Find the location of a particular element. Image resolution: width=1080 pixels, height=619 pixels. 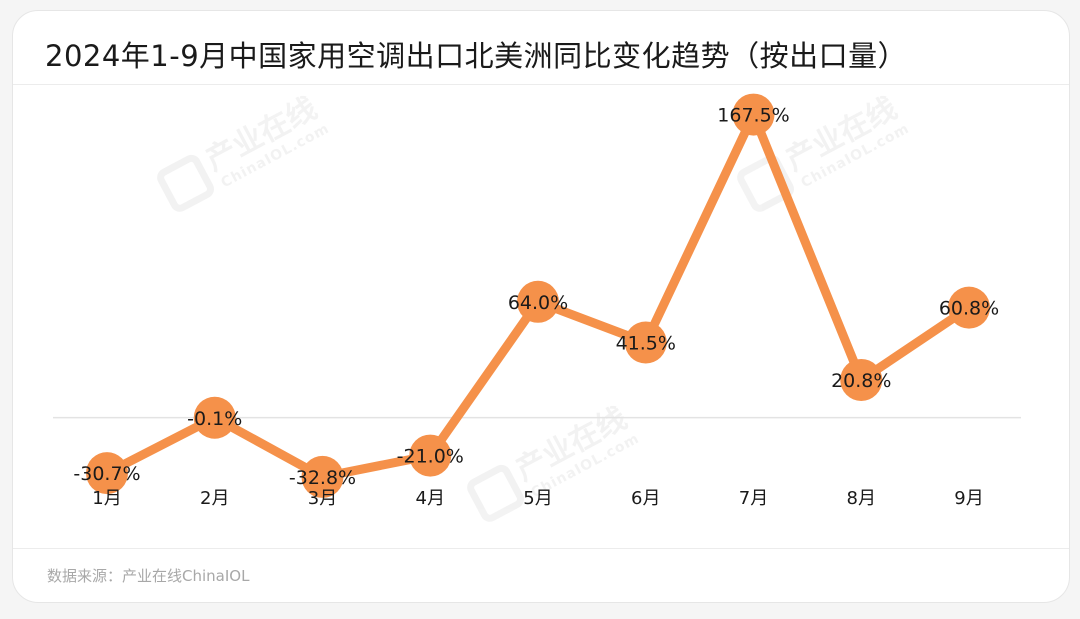

data-label-4: -21.0% is located at coordinates (430, 457).